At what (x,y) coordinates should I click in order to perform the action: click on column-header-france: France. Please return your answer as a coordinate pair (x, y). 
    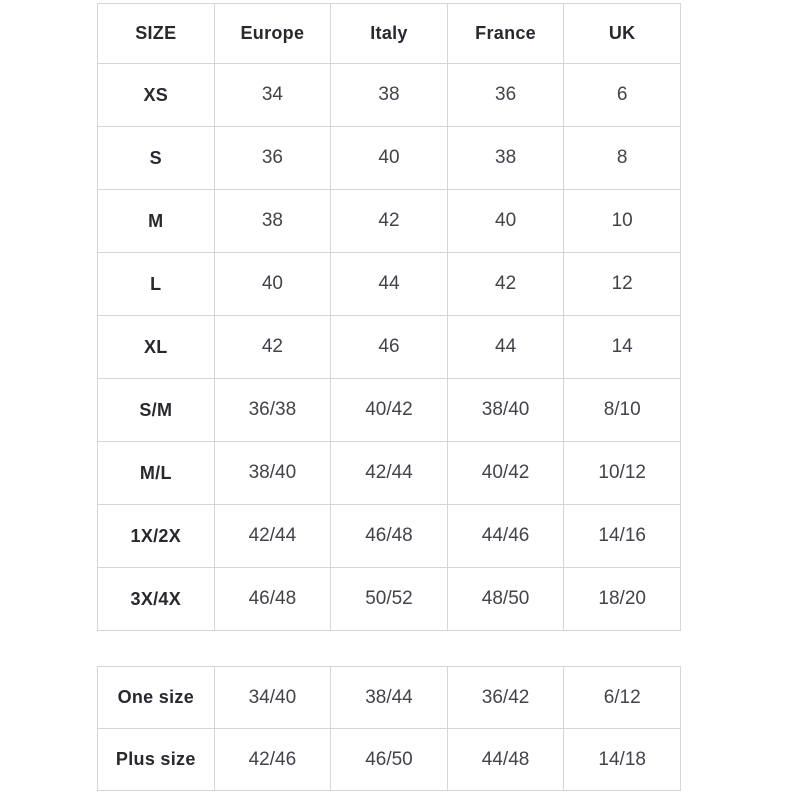
    Looking at the image, I should click on (505, 33).